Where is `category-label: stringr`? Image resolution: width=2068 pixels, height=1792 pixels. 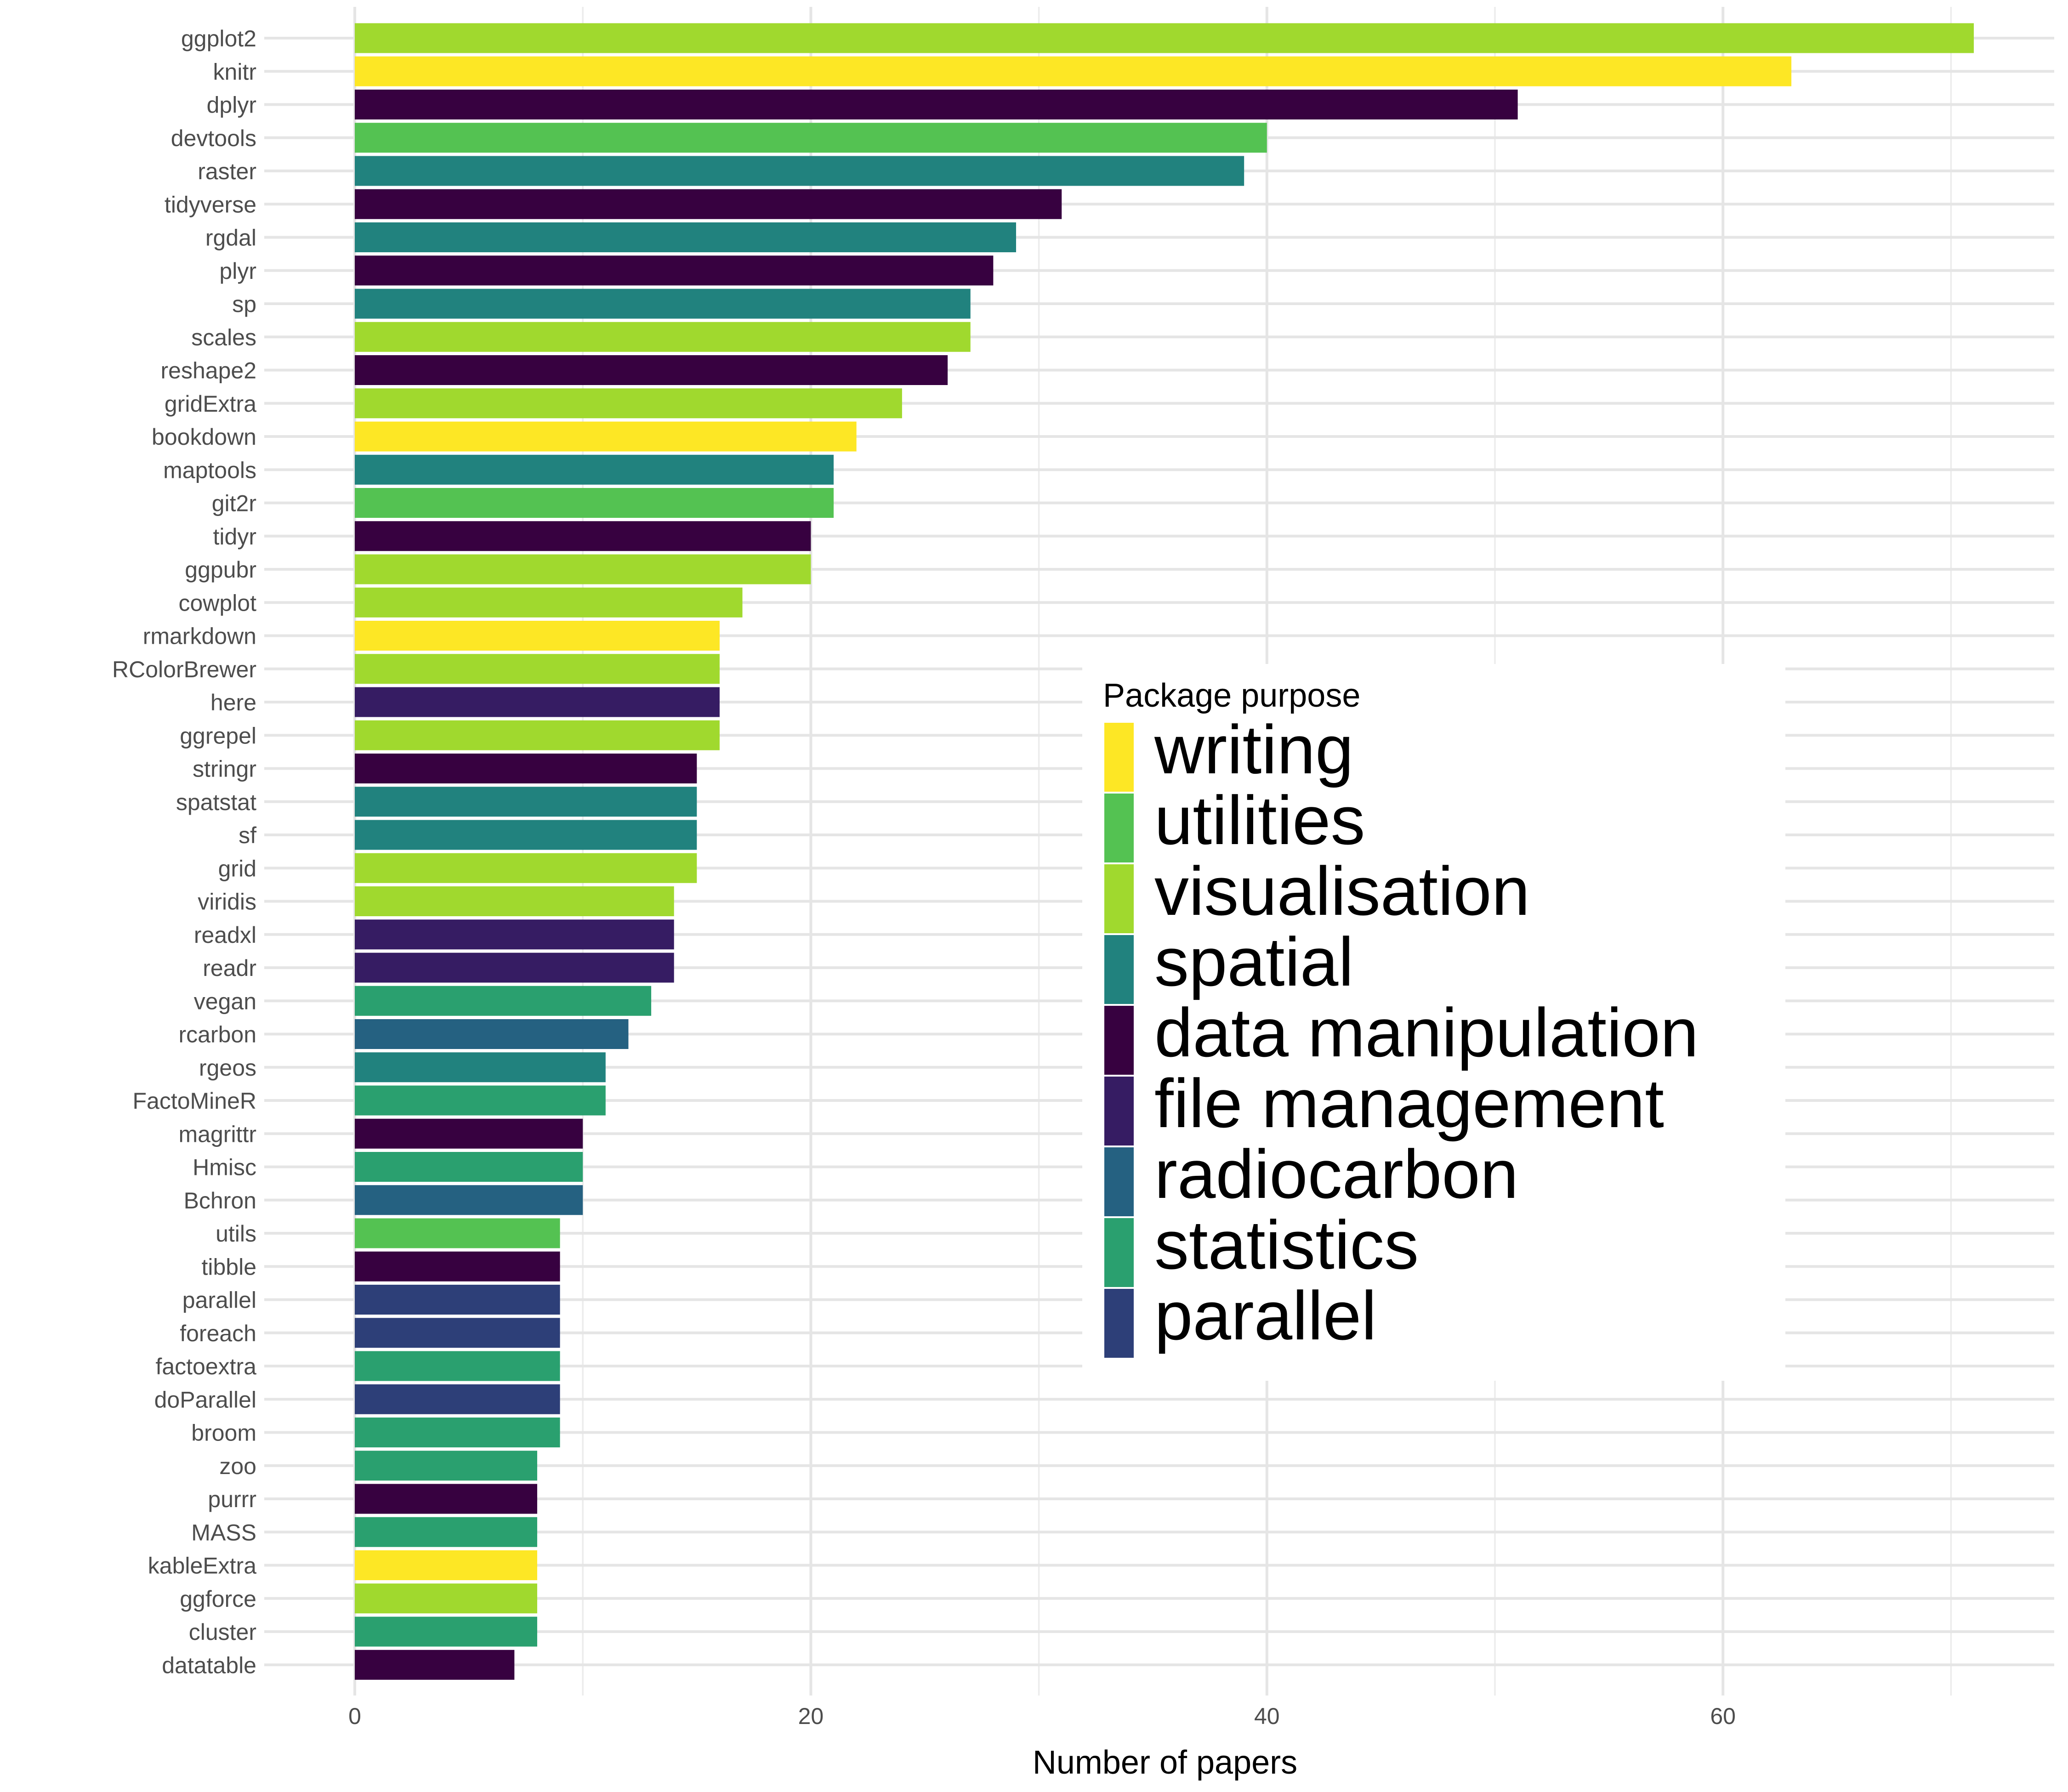 category-label: stringr is located at coordinates (224, 769).